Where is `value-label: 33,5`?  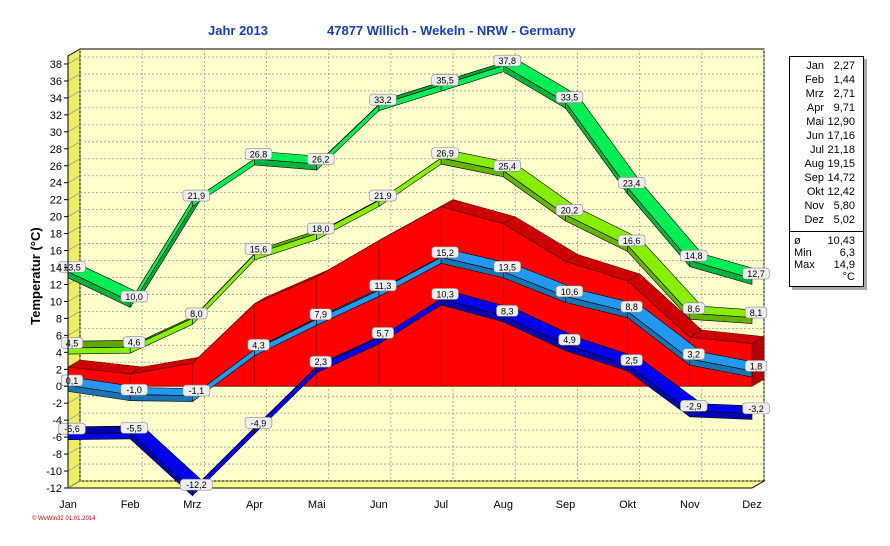
value-label: 33,5 is located at coordinates (570, 98).